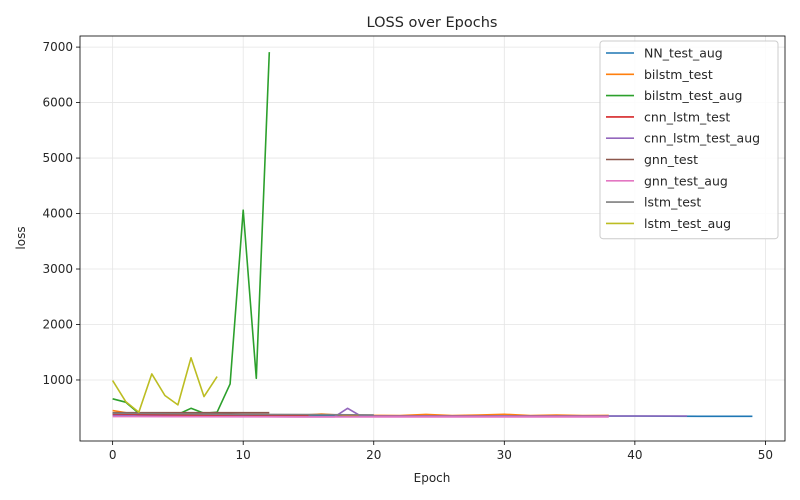 This screenshot has height=500, width=800. Describe the element at coordinates (57, 158) in the screenshot. I see `y-tick-label: 5000` at that location.